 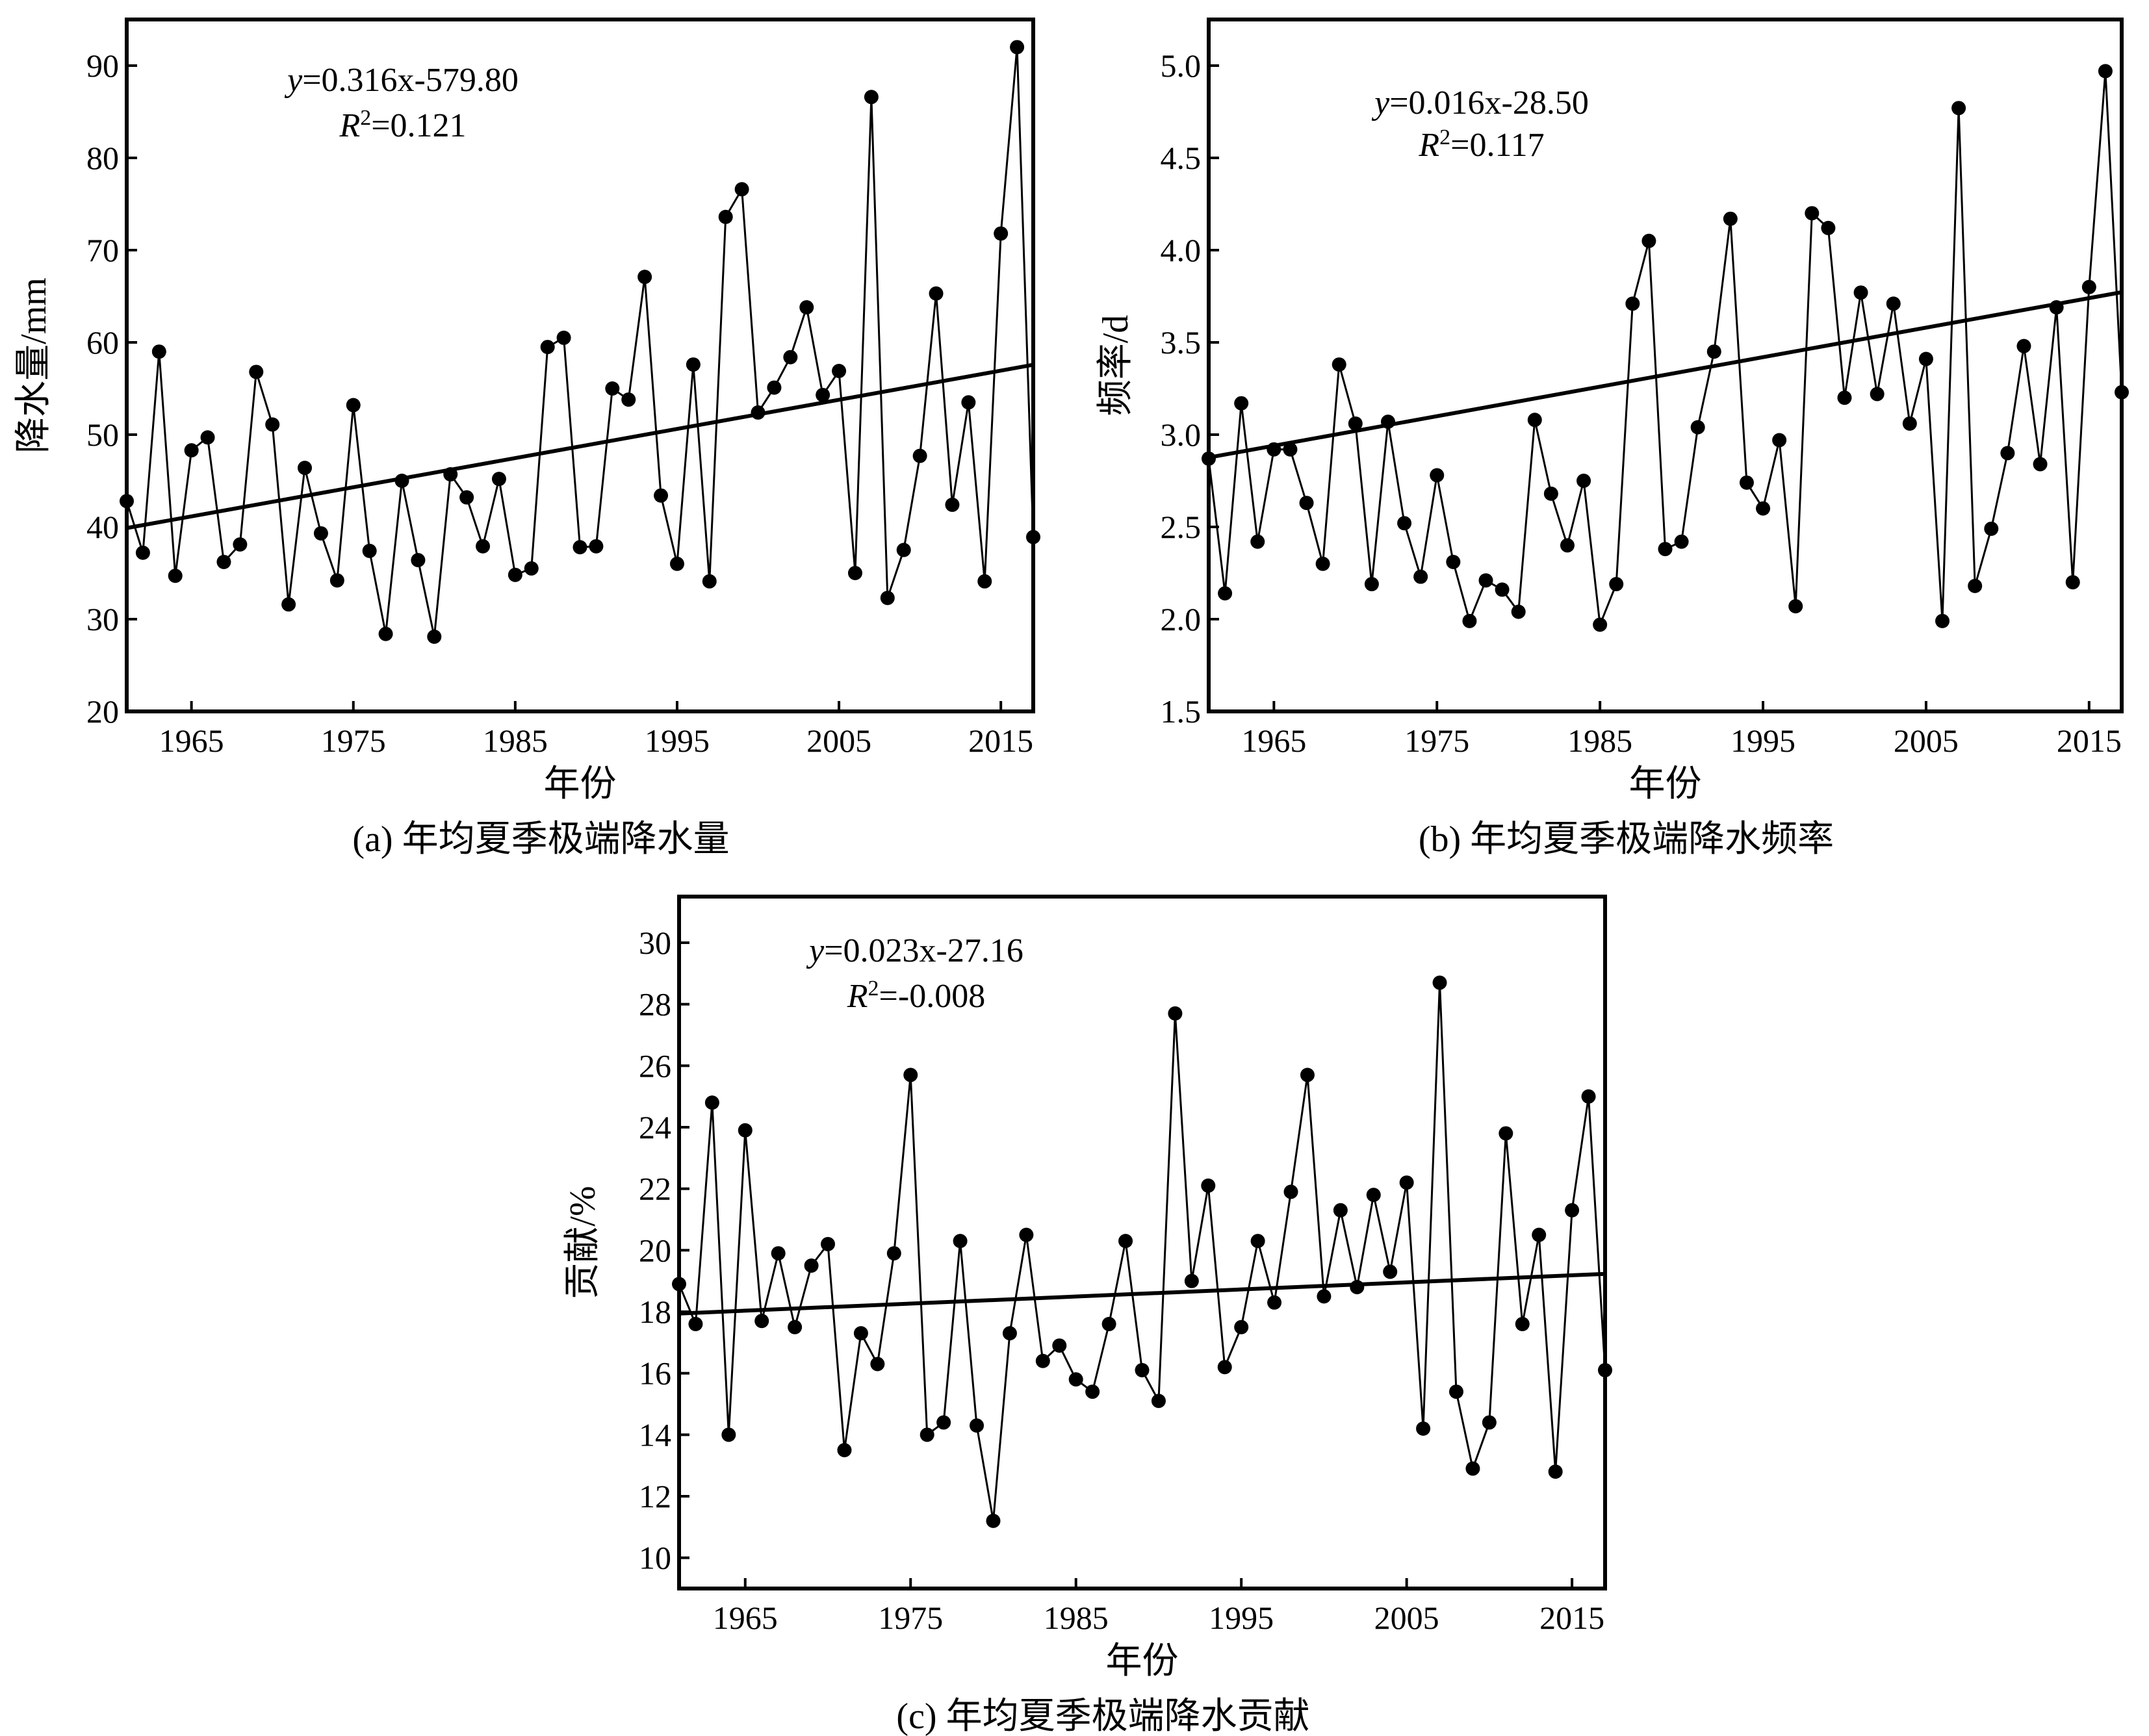 I want to click on equation-rest: =0.016x-28.50, so click(x=1489, y=102).